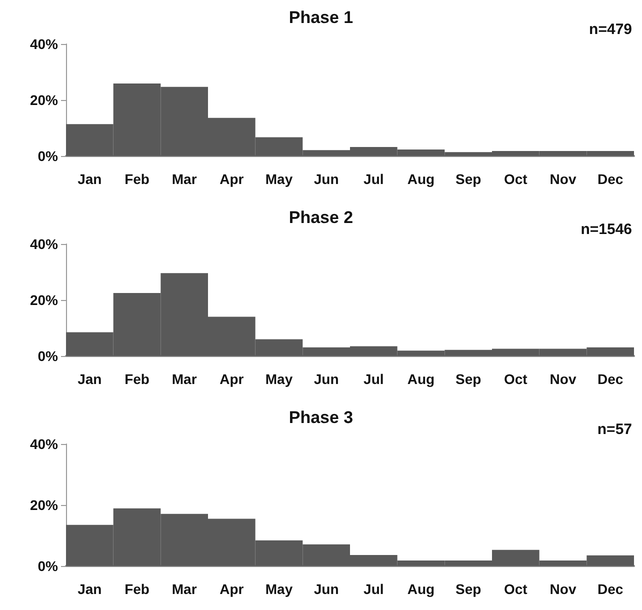 The width and height of the screenshot is (642, 610). I want to click on chart-title: Phase 3, so click(321, 417).